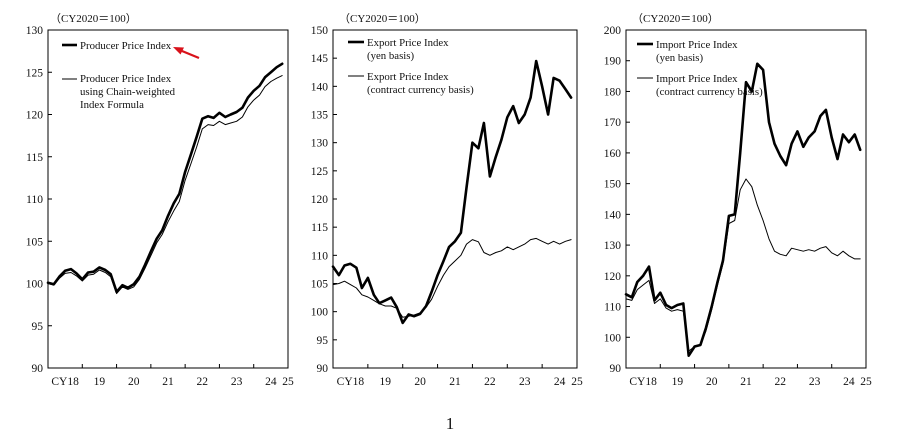 Image resolution: width=900 pixels, height=442 pixels. What do you see at coordinates (613, 62) in the screenshot?
I see `y-tick-label: 190` at bounding box center [613, 62].